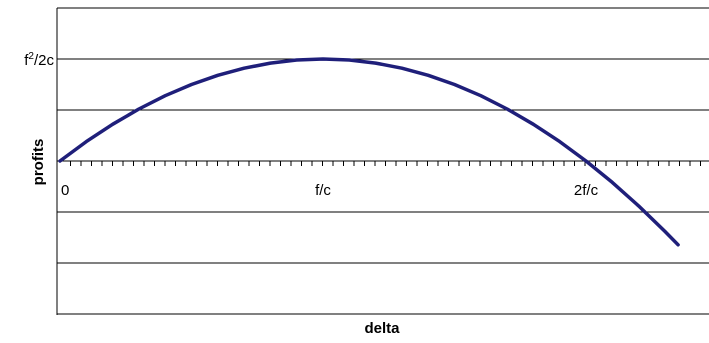 The image size is (709, 343). I want to click on x-tick-label: 0, so click(65, 190).